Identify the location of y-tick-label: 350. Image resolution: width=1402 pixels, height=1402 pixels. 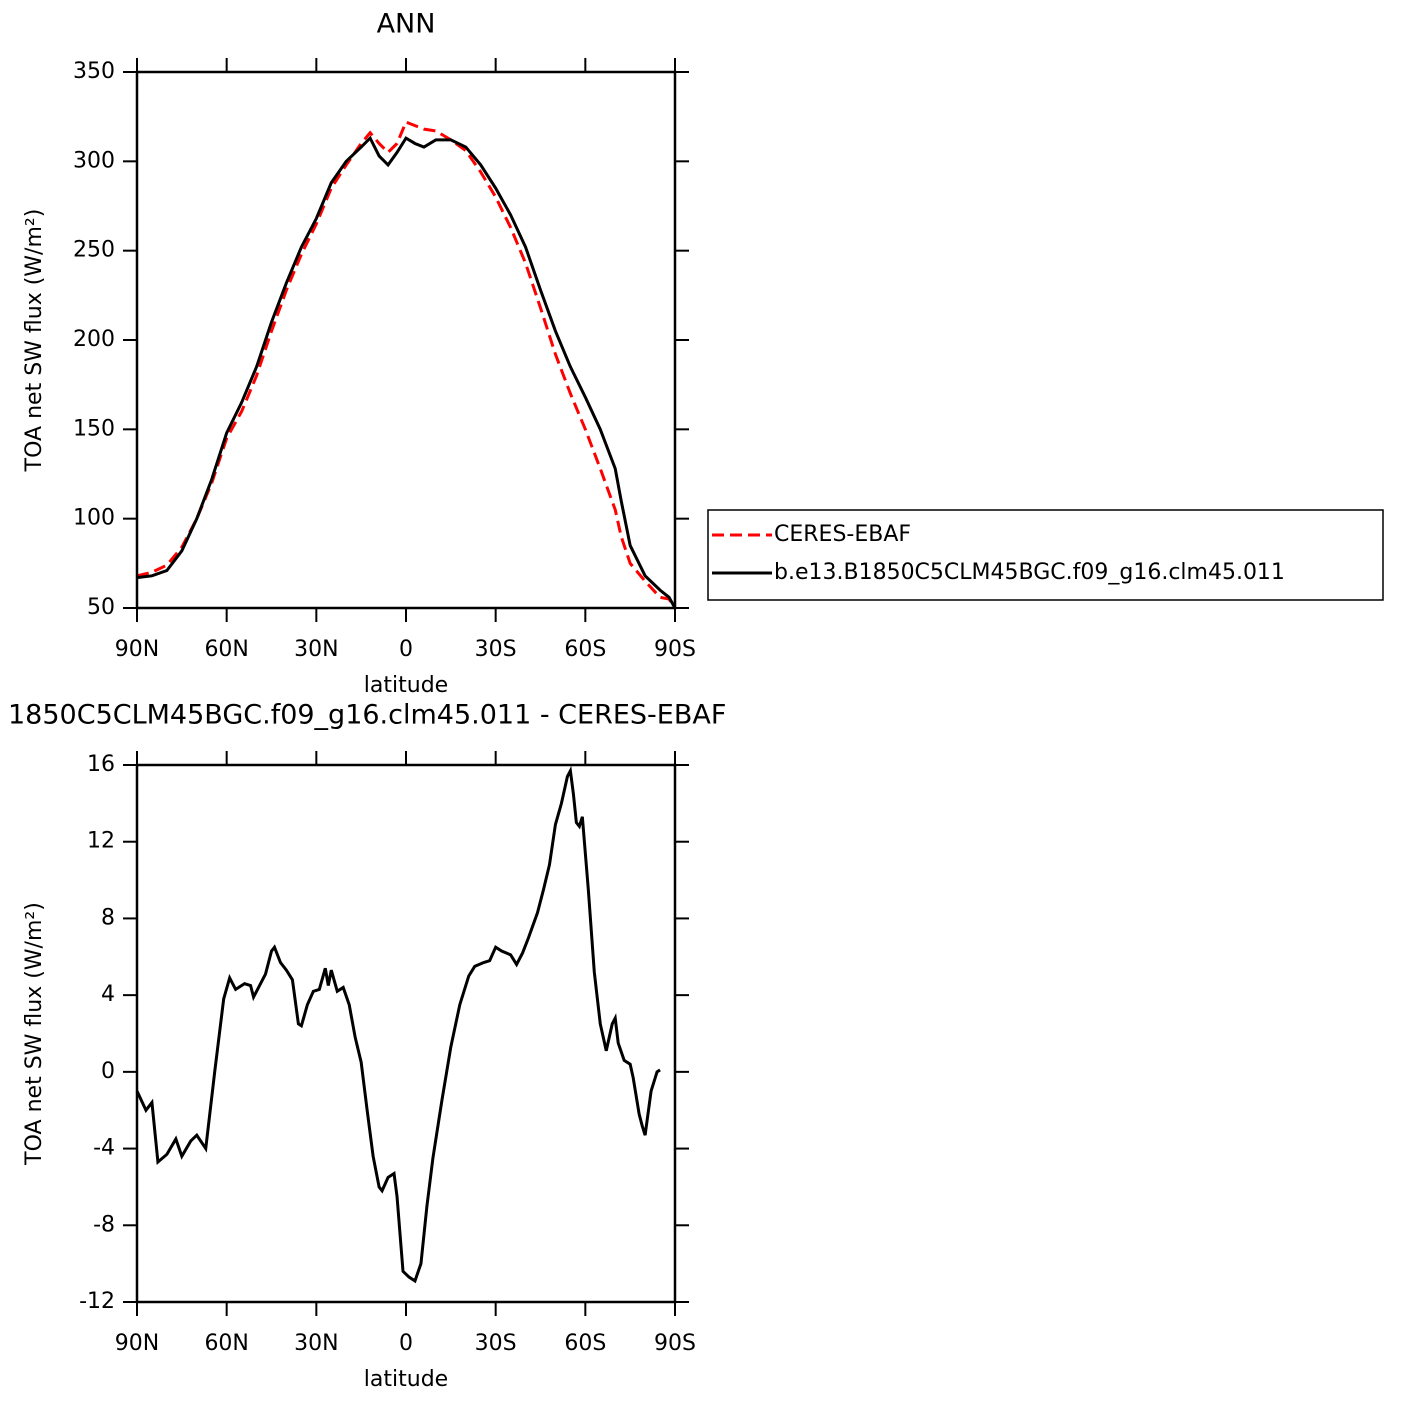
(94, 71).